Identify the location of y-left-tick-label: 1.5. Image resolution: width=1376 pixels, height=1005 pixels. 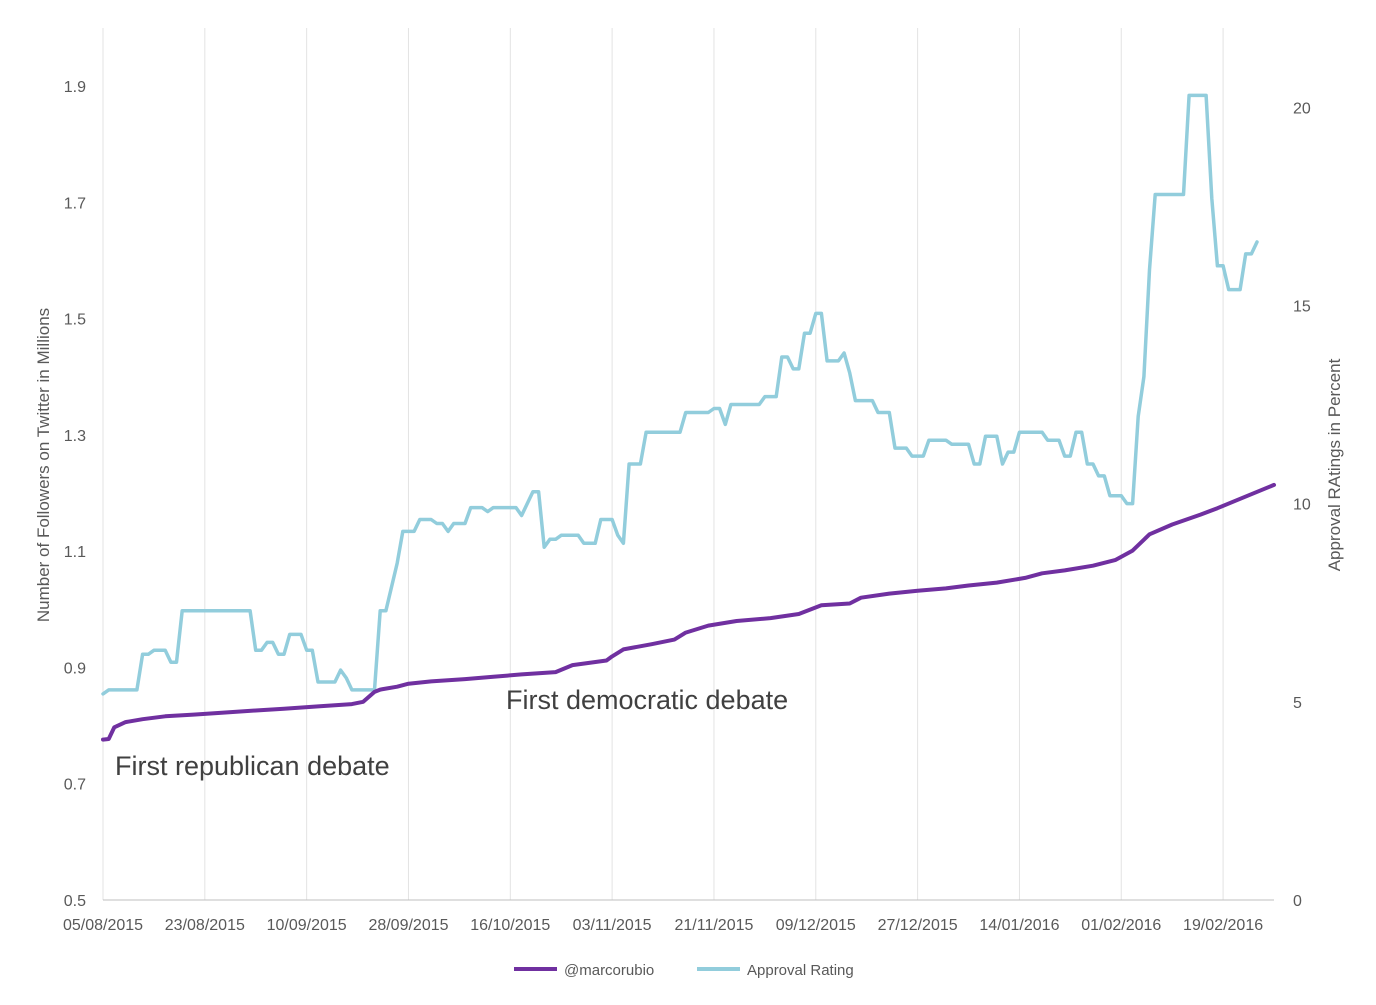
(75, 320).